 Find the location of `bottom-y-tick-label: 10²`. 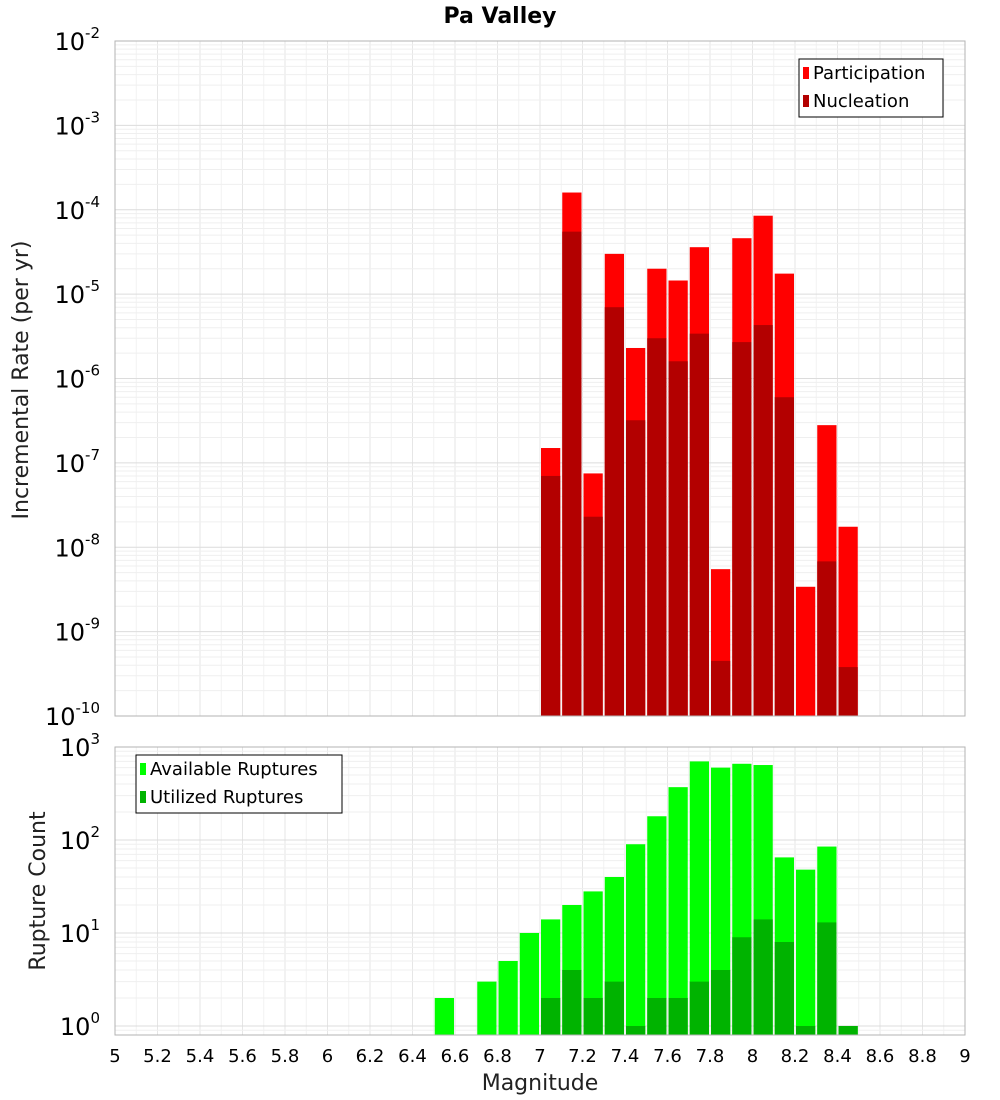

bottom-y-tick-label: 10² is located at coordinates (80, 839).